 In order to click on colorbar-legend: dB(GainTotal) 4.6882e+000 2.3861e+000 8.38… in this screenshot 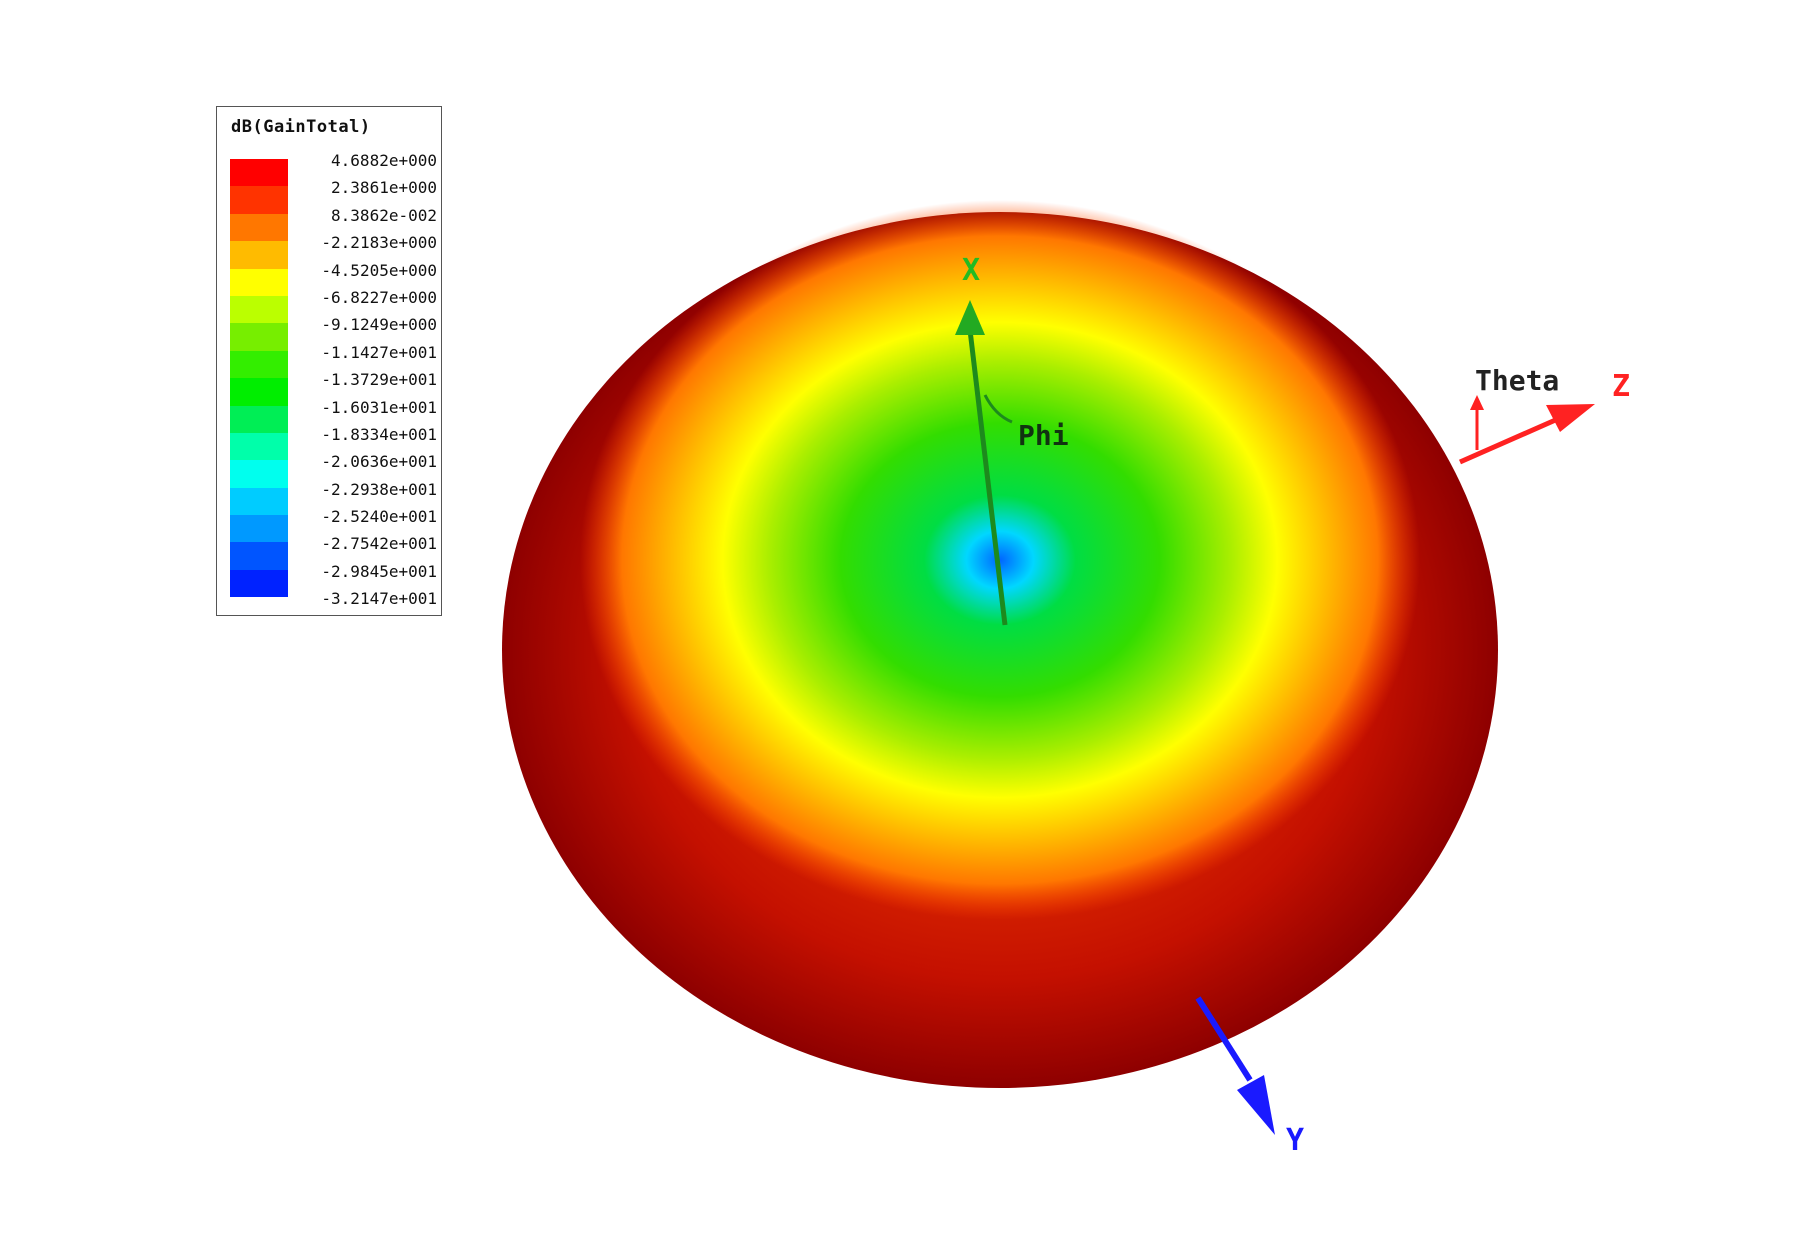, I will do `click(329, 361)`.